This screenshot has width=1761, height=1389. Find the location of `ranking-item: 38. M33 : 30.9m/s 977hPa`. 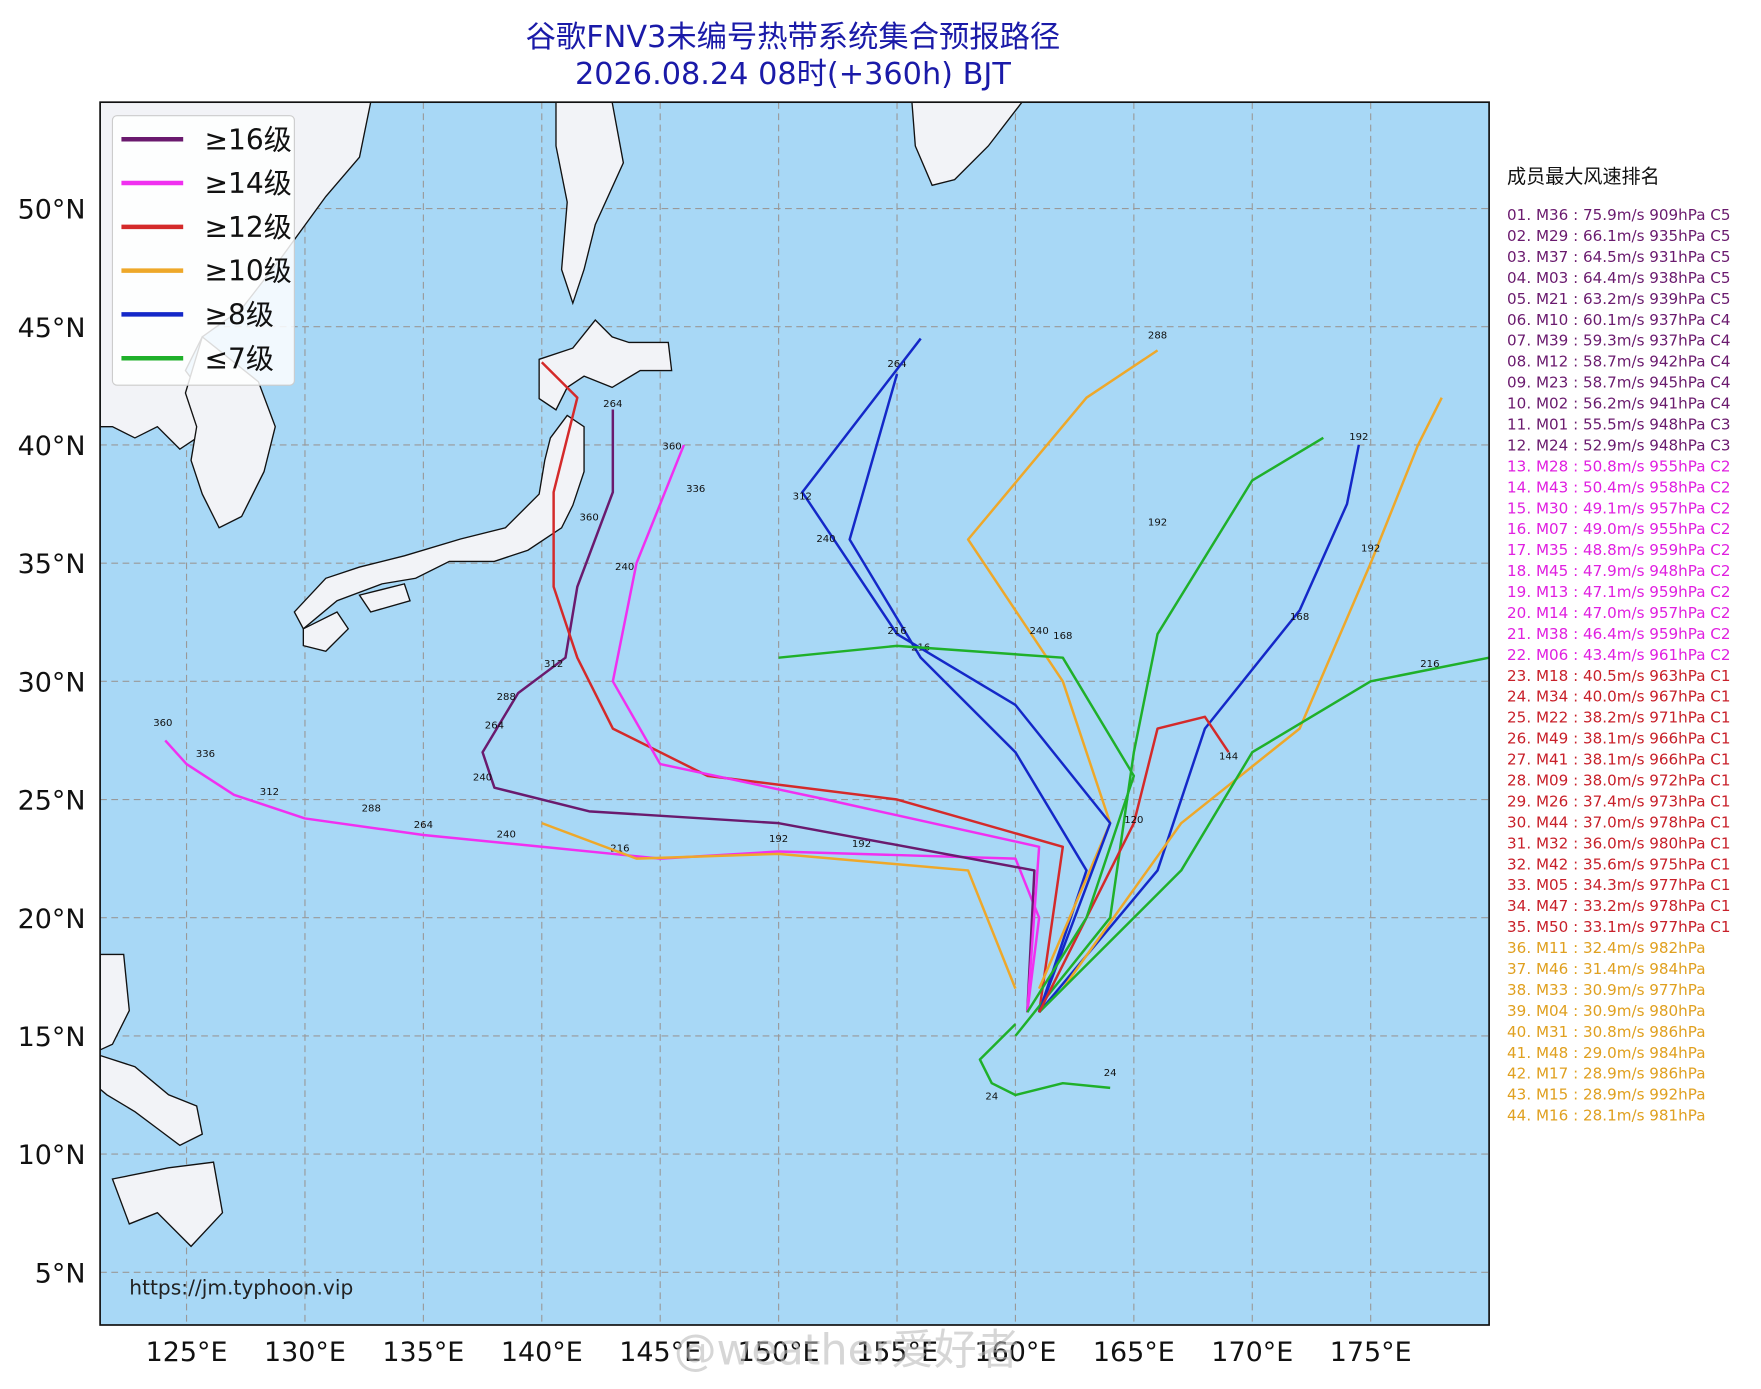

ranking-item: 38. M33 : 30.9m/s 977hPa is located at coordinates (1606, 990).